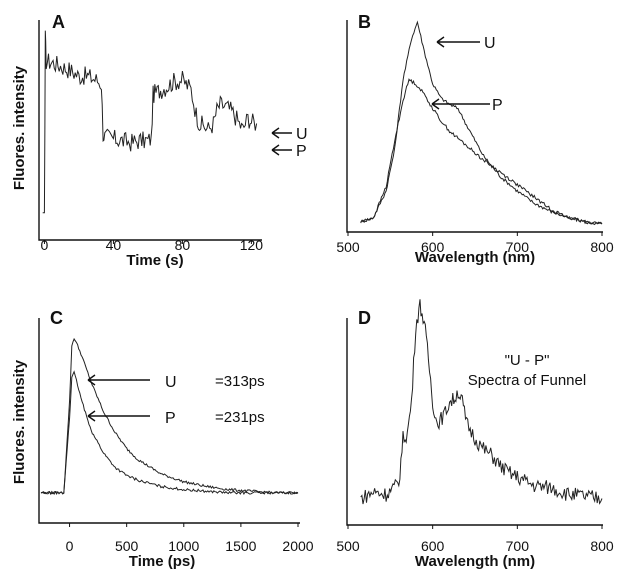  What do you see at coordinates (19, 421) in the screenshot?
I see `panel-c-ylabel: Fluores. intensity` at bounding box center [19, 421].